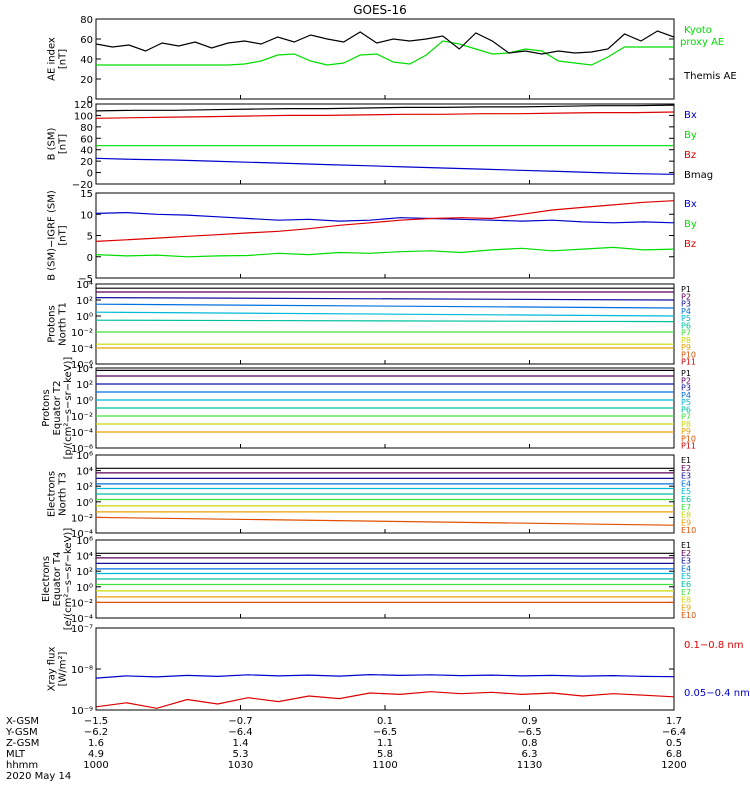 The image size is (750, 800). What do you see at coordinates (686, 402) in the screenshot?
I see `channel-label: P5` at bounding box center [686, 402].